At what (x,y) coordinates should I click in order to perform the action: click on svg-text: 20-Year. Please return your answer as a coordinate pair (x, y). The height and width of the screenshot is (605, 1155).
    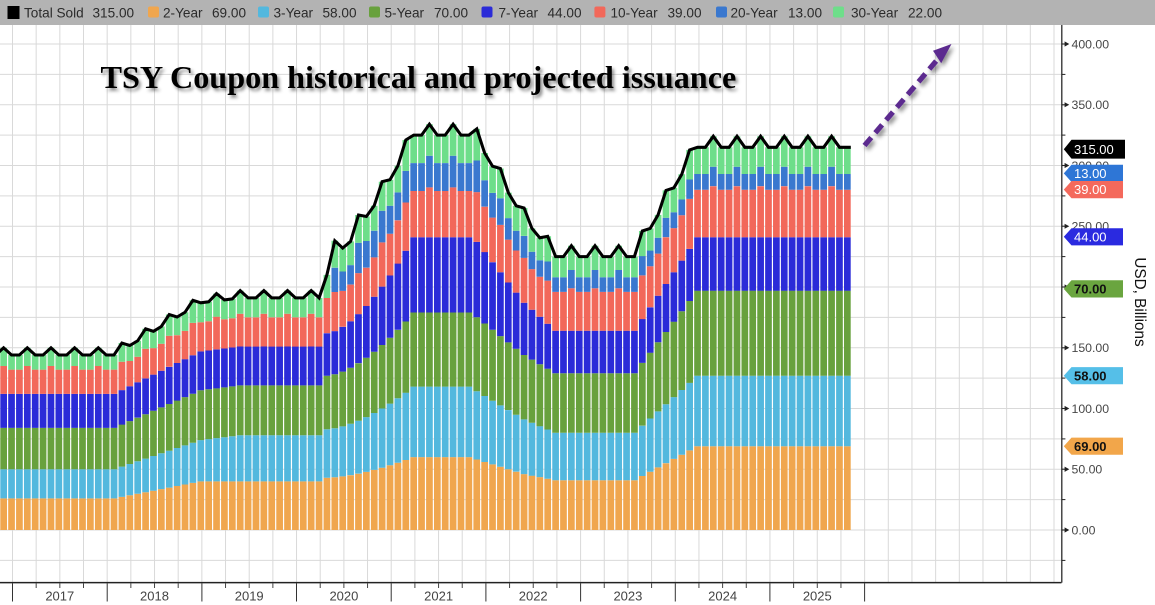
    Looking at the image, I should click on (755, 13).